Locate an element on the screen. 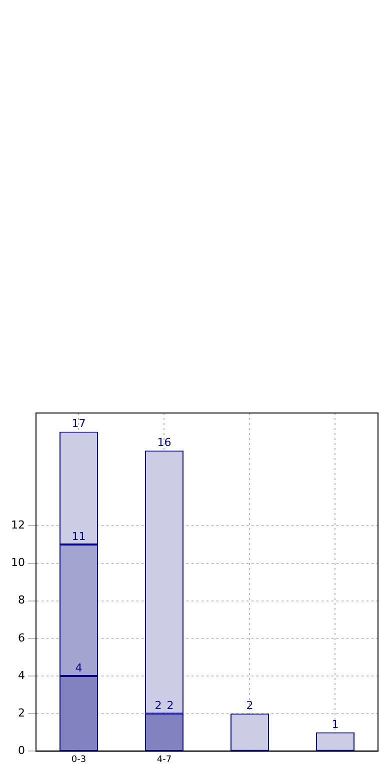 The width and height of the screenshot is (390, 780). total-label: 17 is located at coordinates (79, 423).